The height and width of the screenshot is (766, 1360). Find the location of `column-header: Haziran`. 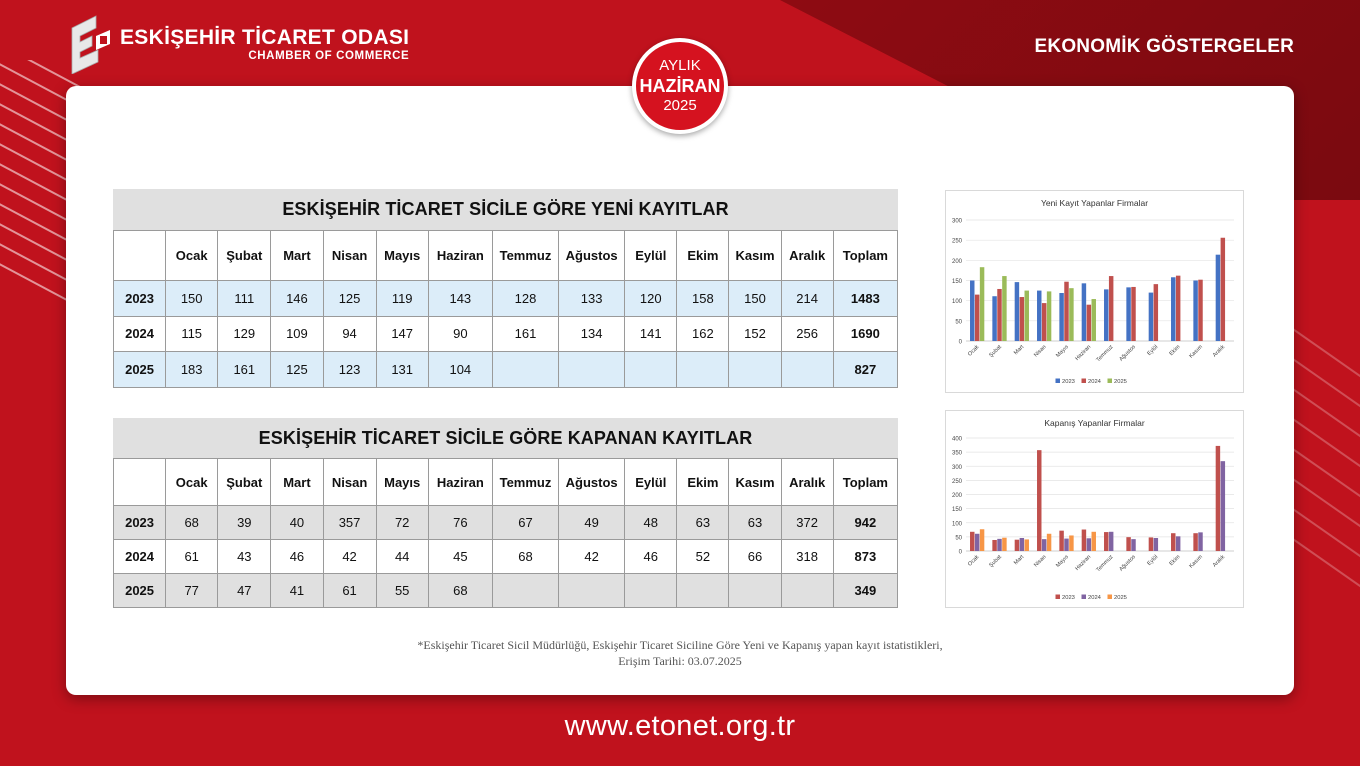

column-header: Haziran is located at coordinates (460, 482).